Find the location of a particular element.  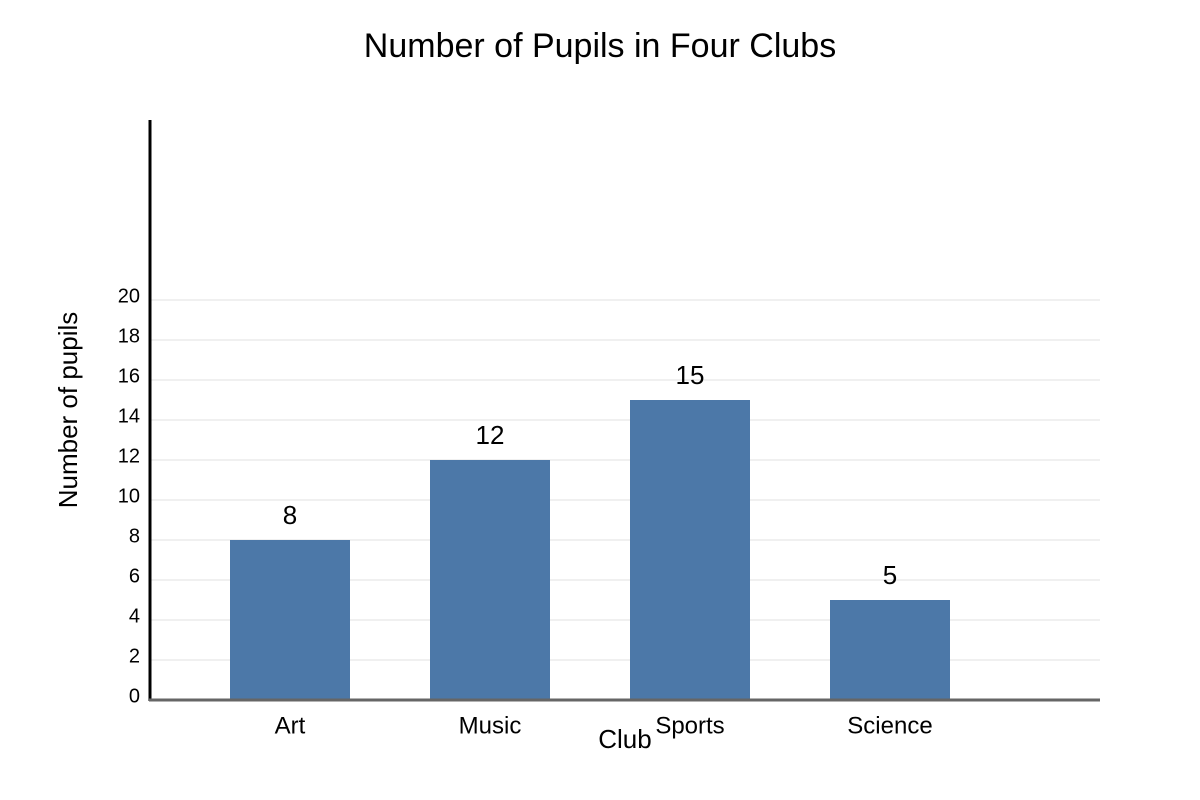

y-axis-label: Number of pupils is located at coordinates (68, 410).